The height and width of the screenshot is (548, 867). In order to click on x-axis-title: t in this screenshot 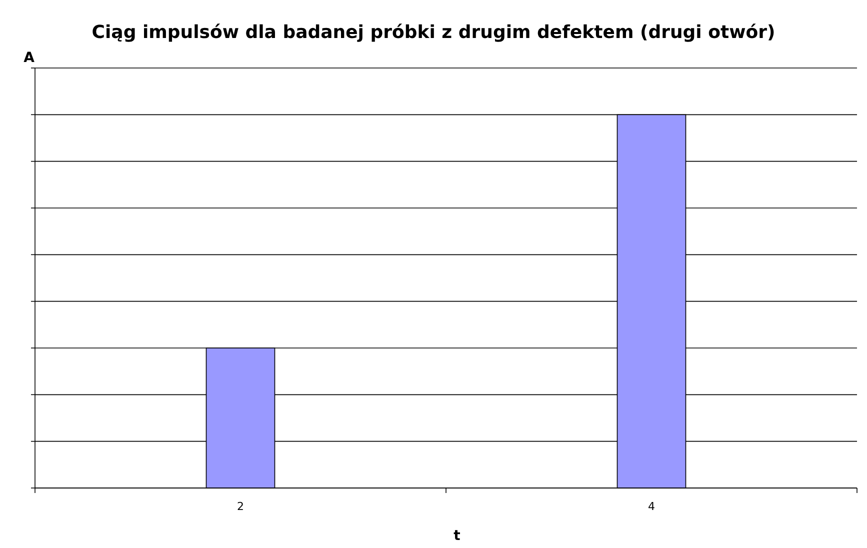, I will do `click(457, 536)`.